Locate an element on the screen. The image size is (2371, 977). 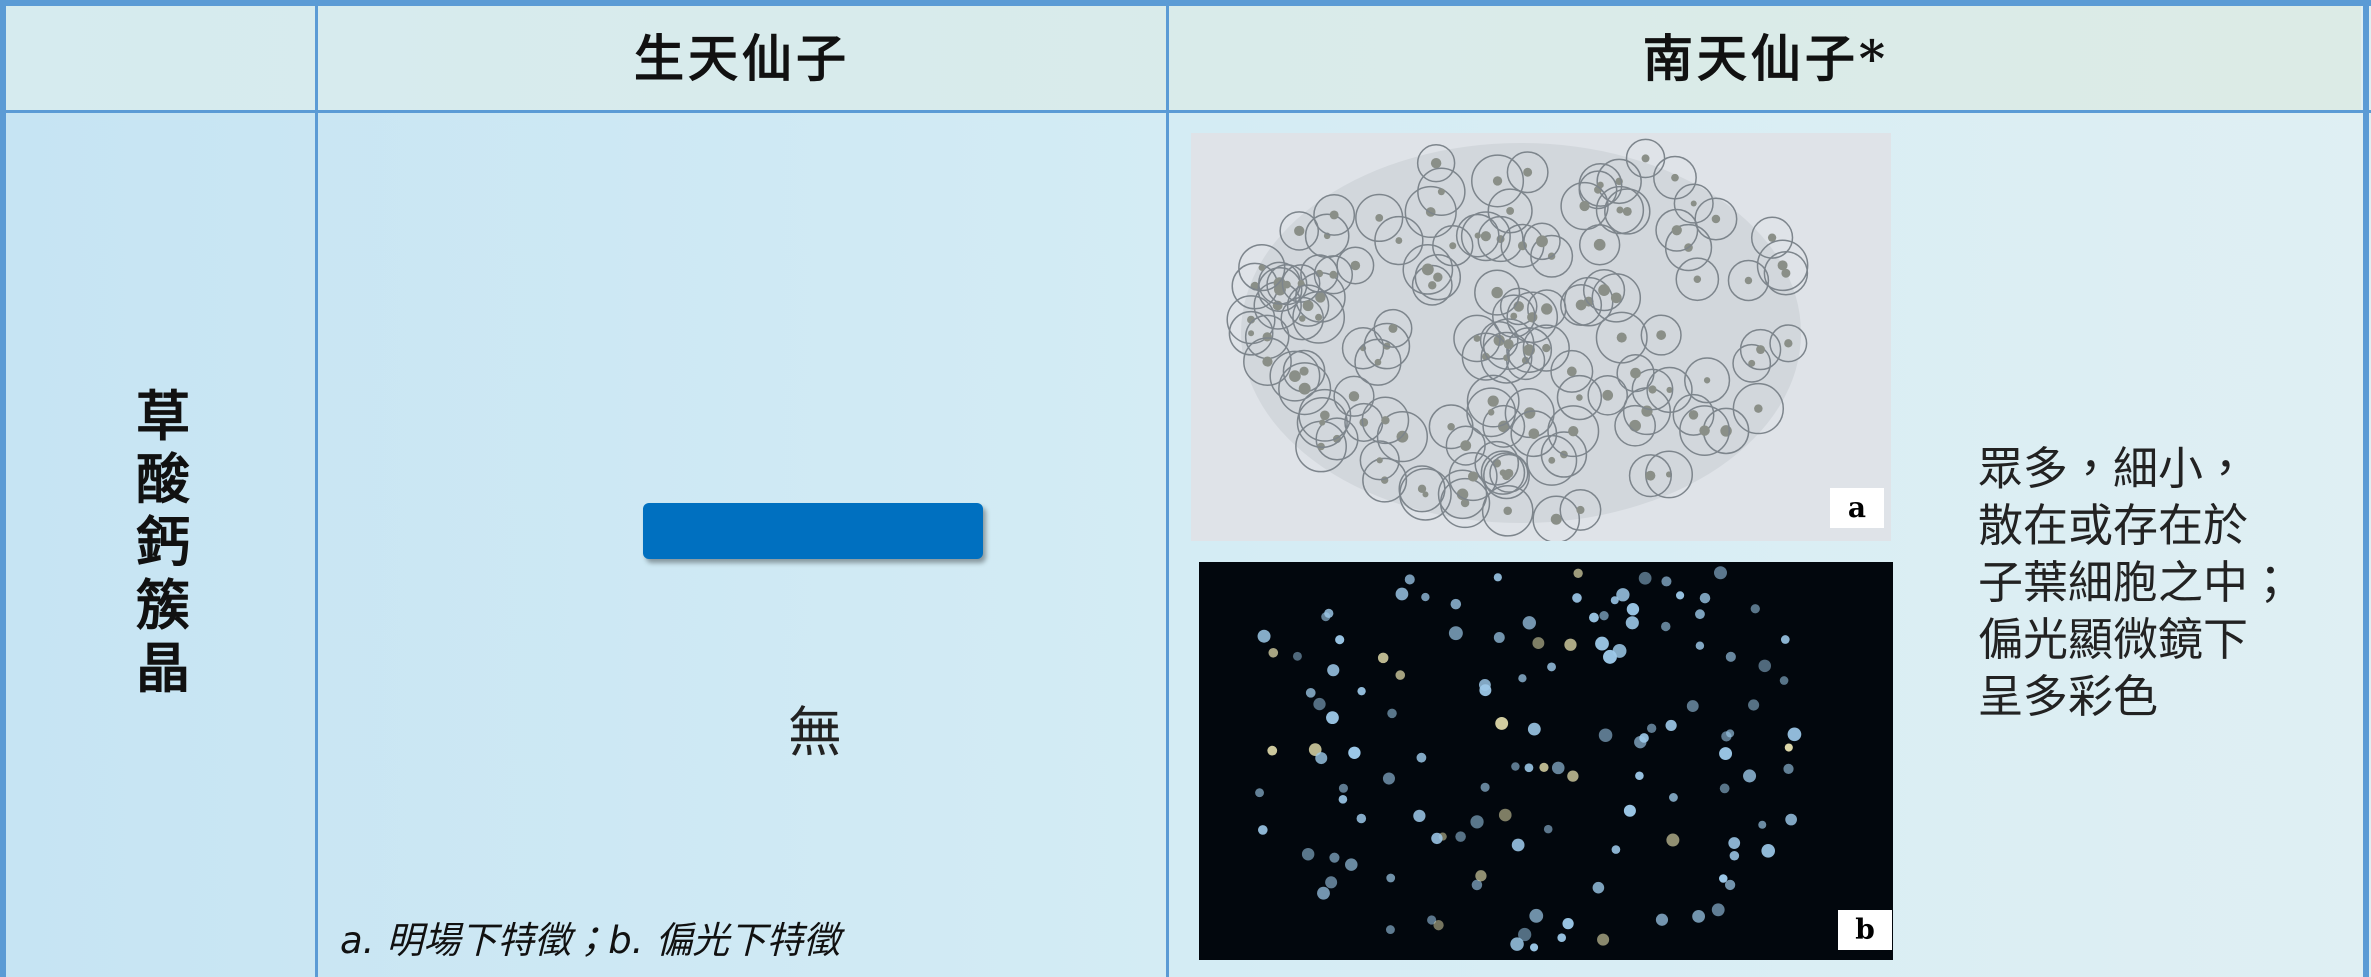
description-line: 子葉細胞之中； is located at coordinates (2136, 582).